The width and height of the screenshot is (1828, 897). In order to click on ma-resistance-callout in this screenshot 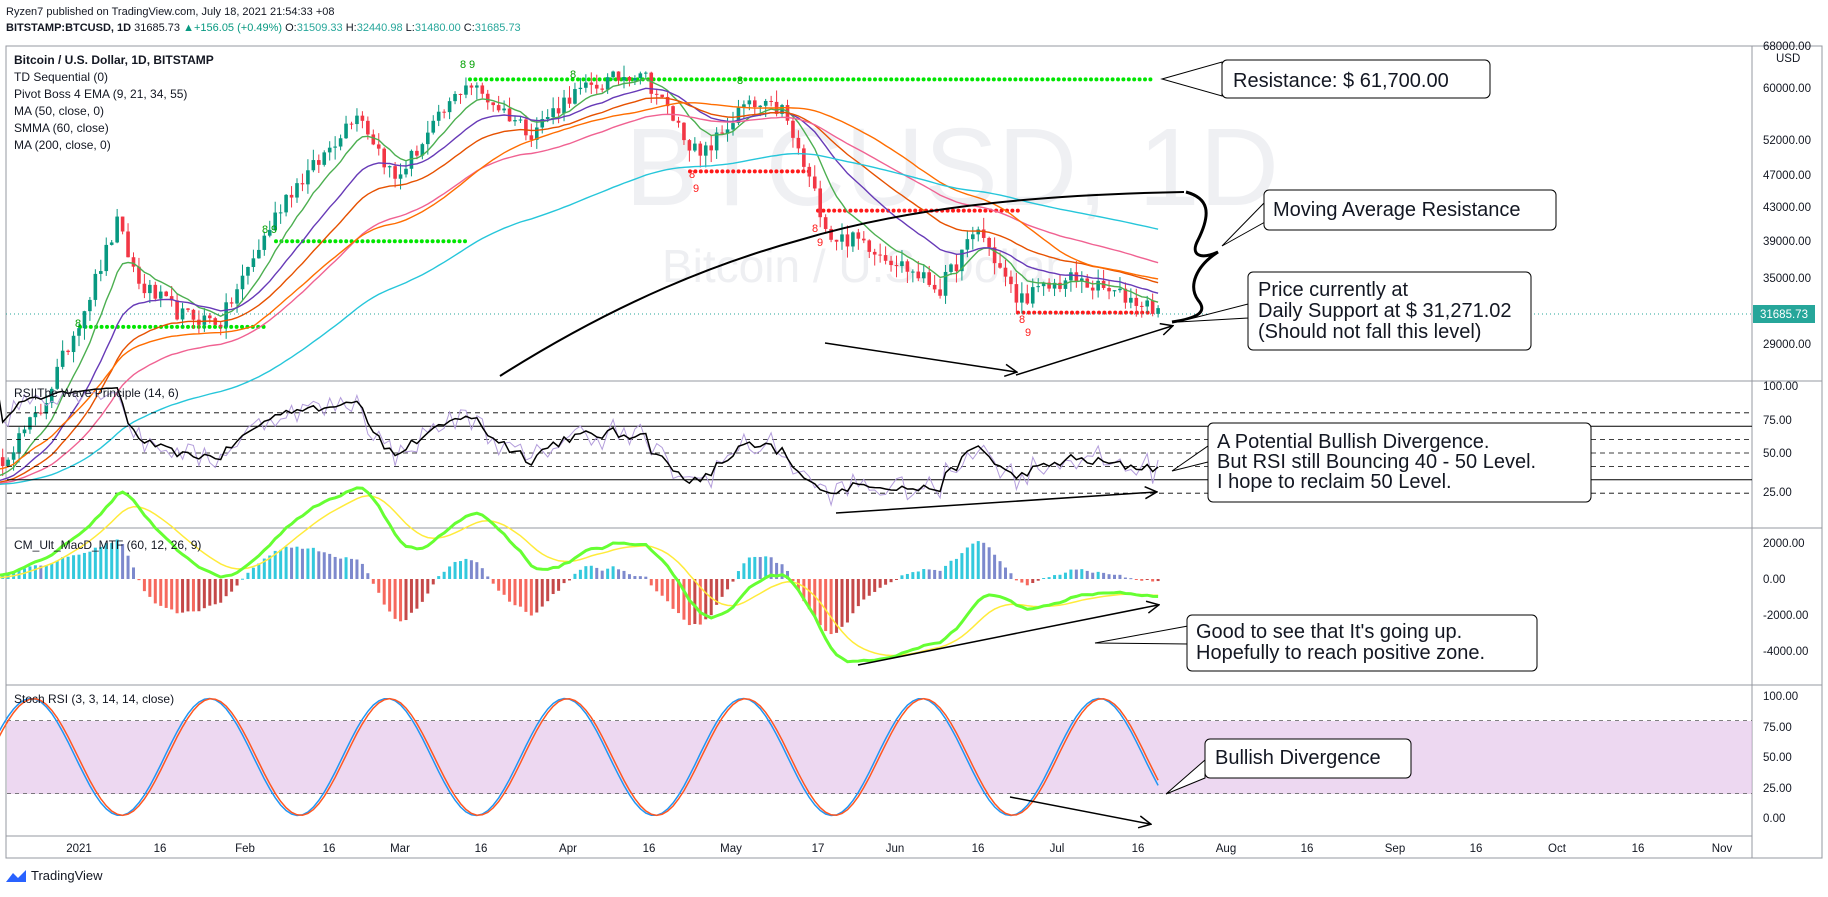, I will do `click(1410, 210)`.